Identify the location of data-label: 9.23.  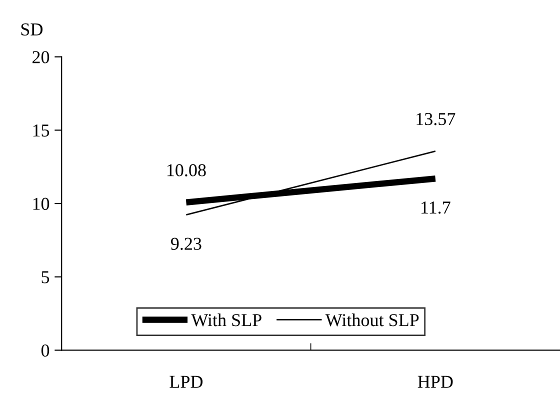
(186, 244).